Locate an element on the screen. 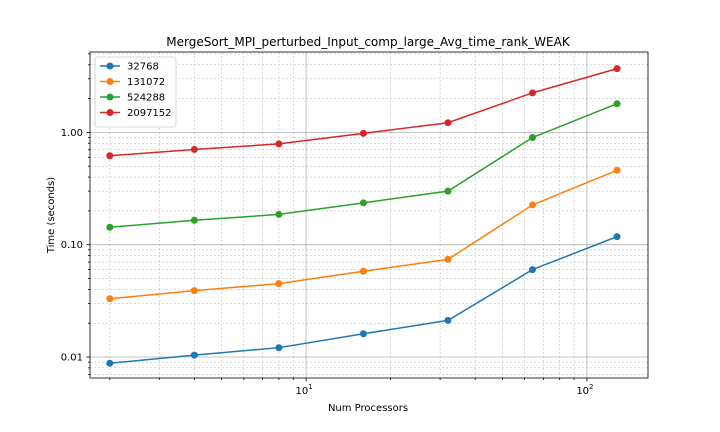  y-tick-label: 0.01 is located at coordinates (72, 357).